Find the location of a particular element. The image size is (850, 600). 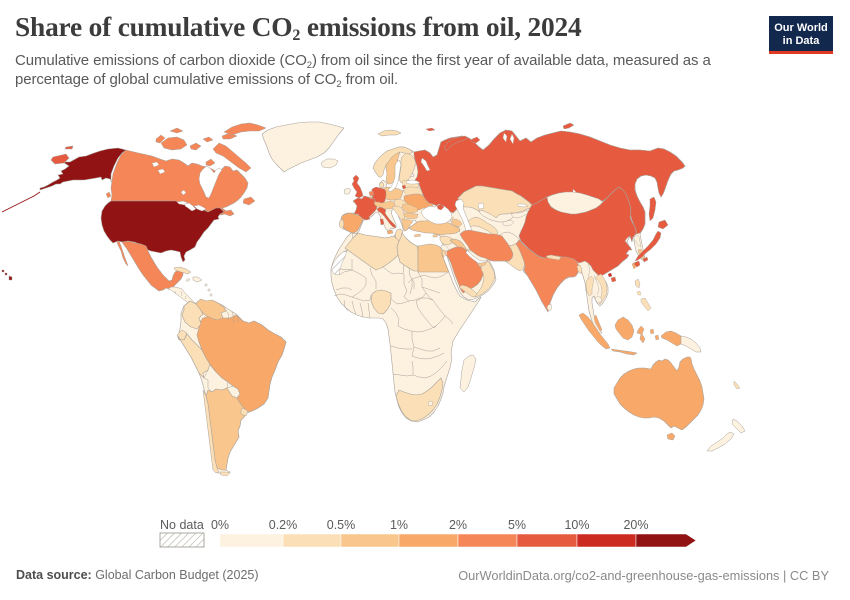

svg-text: 5% is located at coordinates (517, 525).